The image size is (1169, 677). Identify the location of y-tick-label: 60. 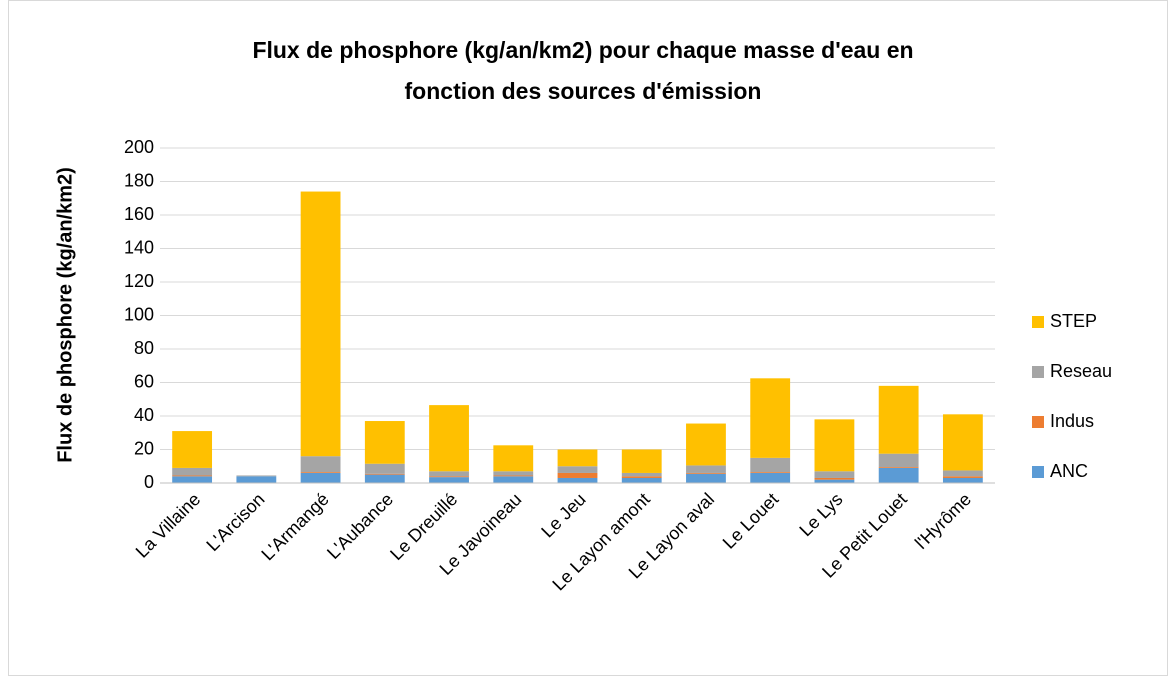
(144, 381).